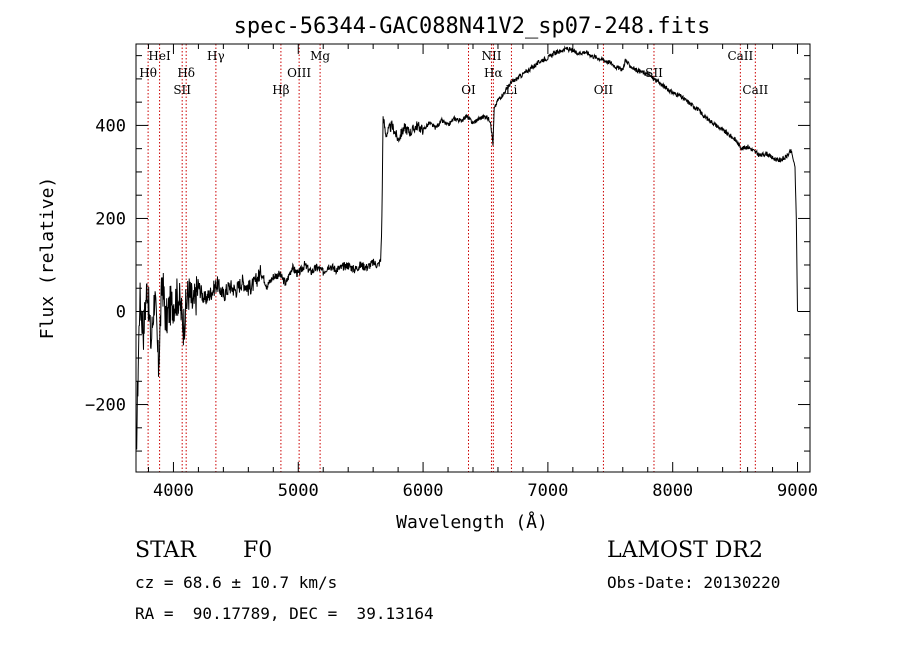 The height and width of the screenshot is (649, 900). Describe the element at coordinates (216, 56) in the screenshot. I see `line-marker-label: Hγ` at that location.